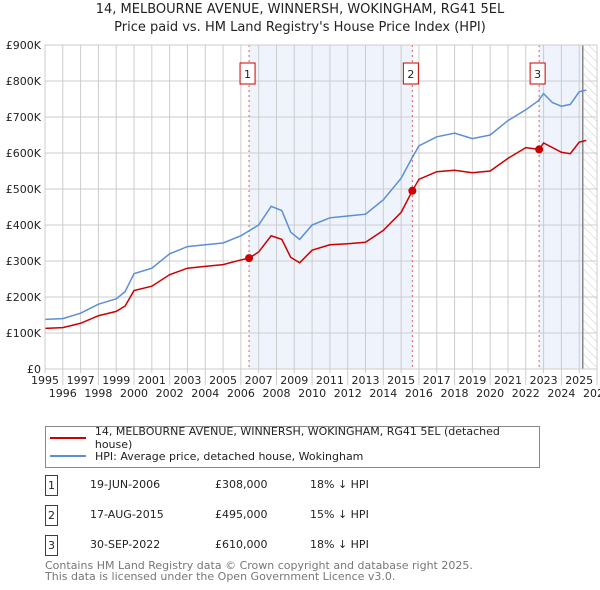 The height and width of the screenshot is (590, 600). I want to click on x-tick-label: 1997, so click(81, 380).